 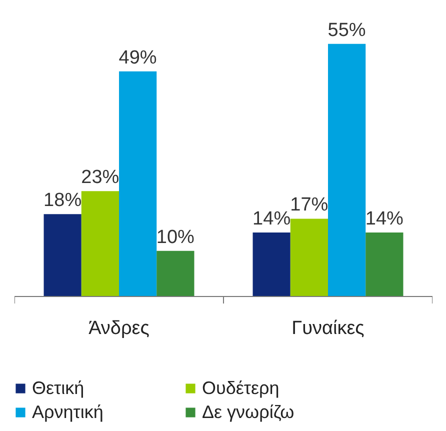 I want to click on data-label: 17%, so click(x=309, y=205).